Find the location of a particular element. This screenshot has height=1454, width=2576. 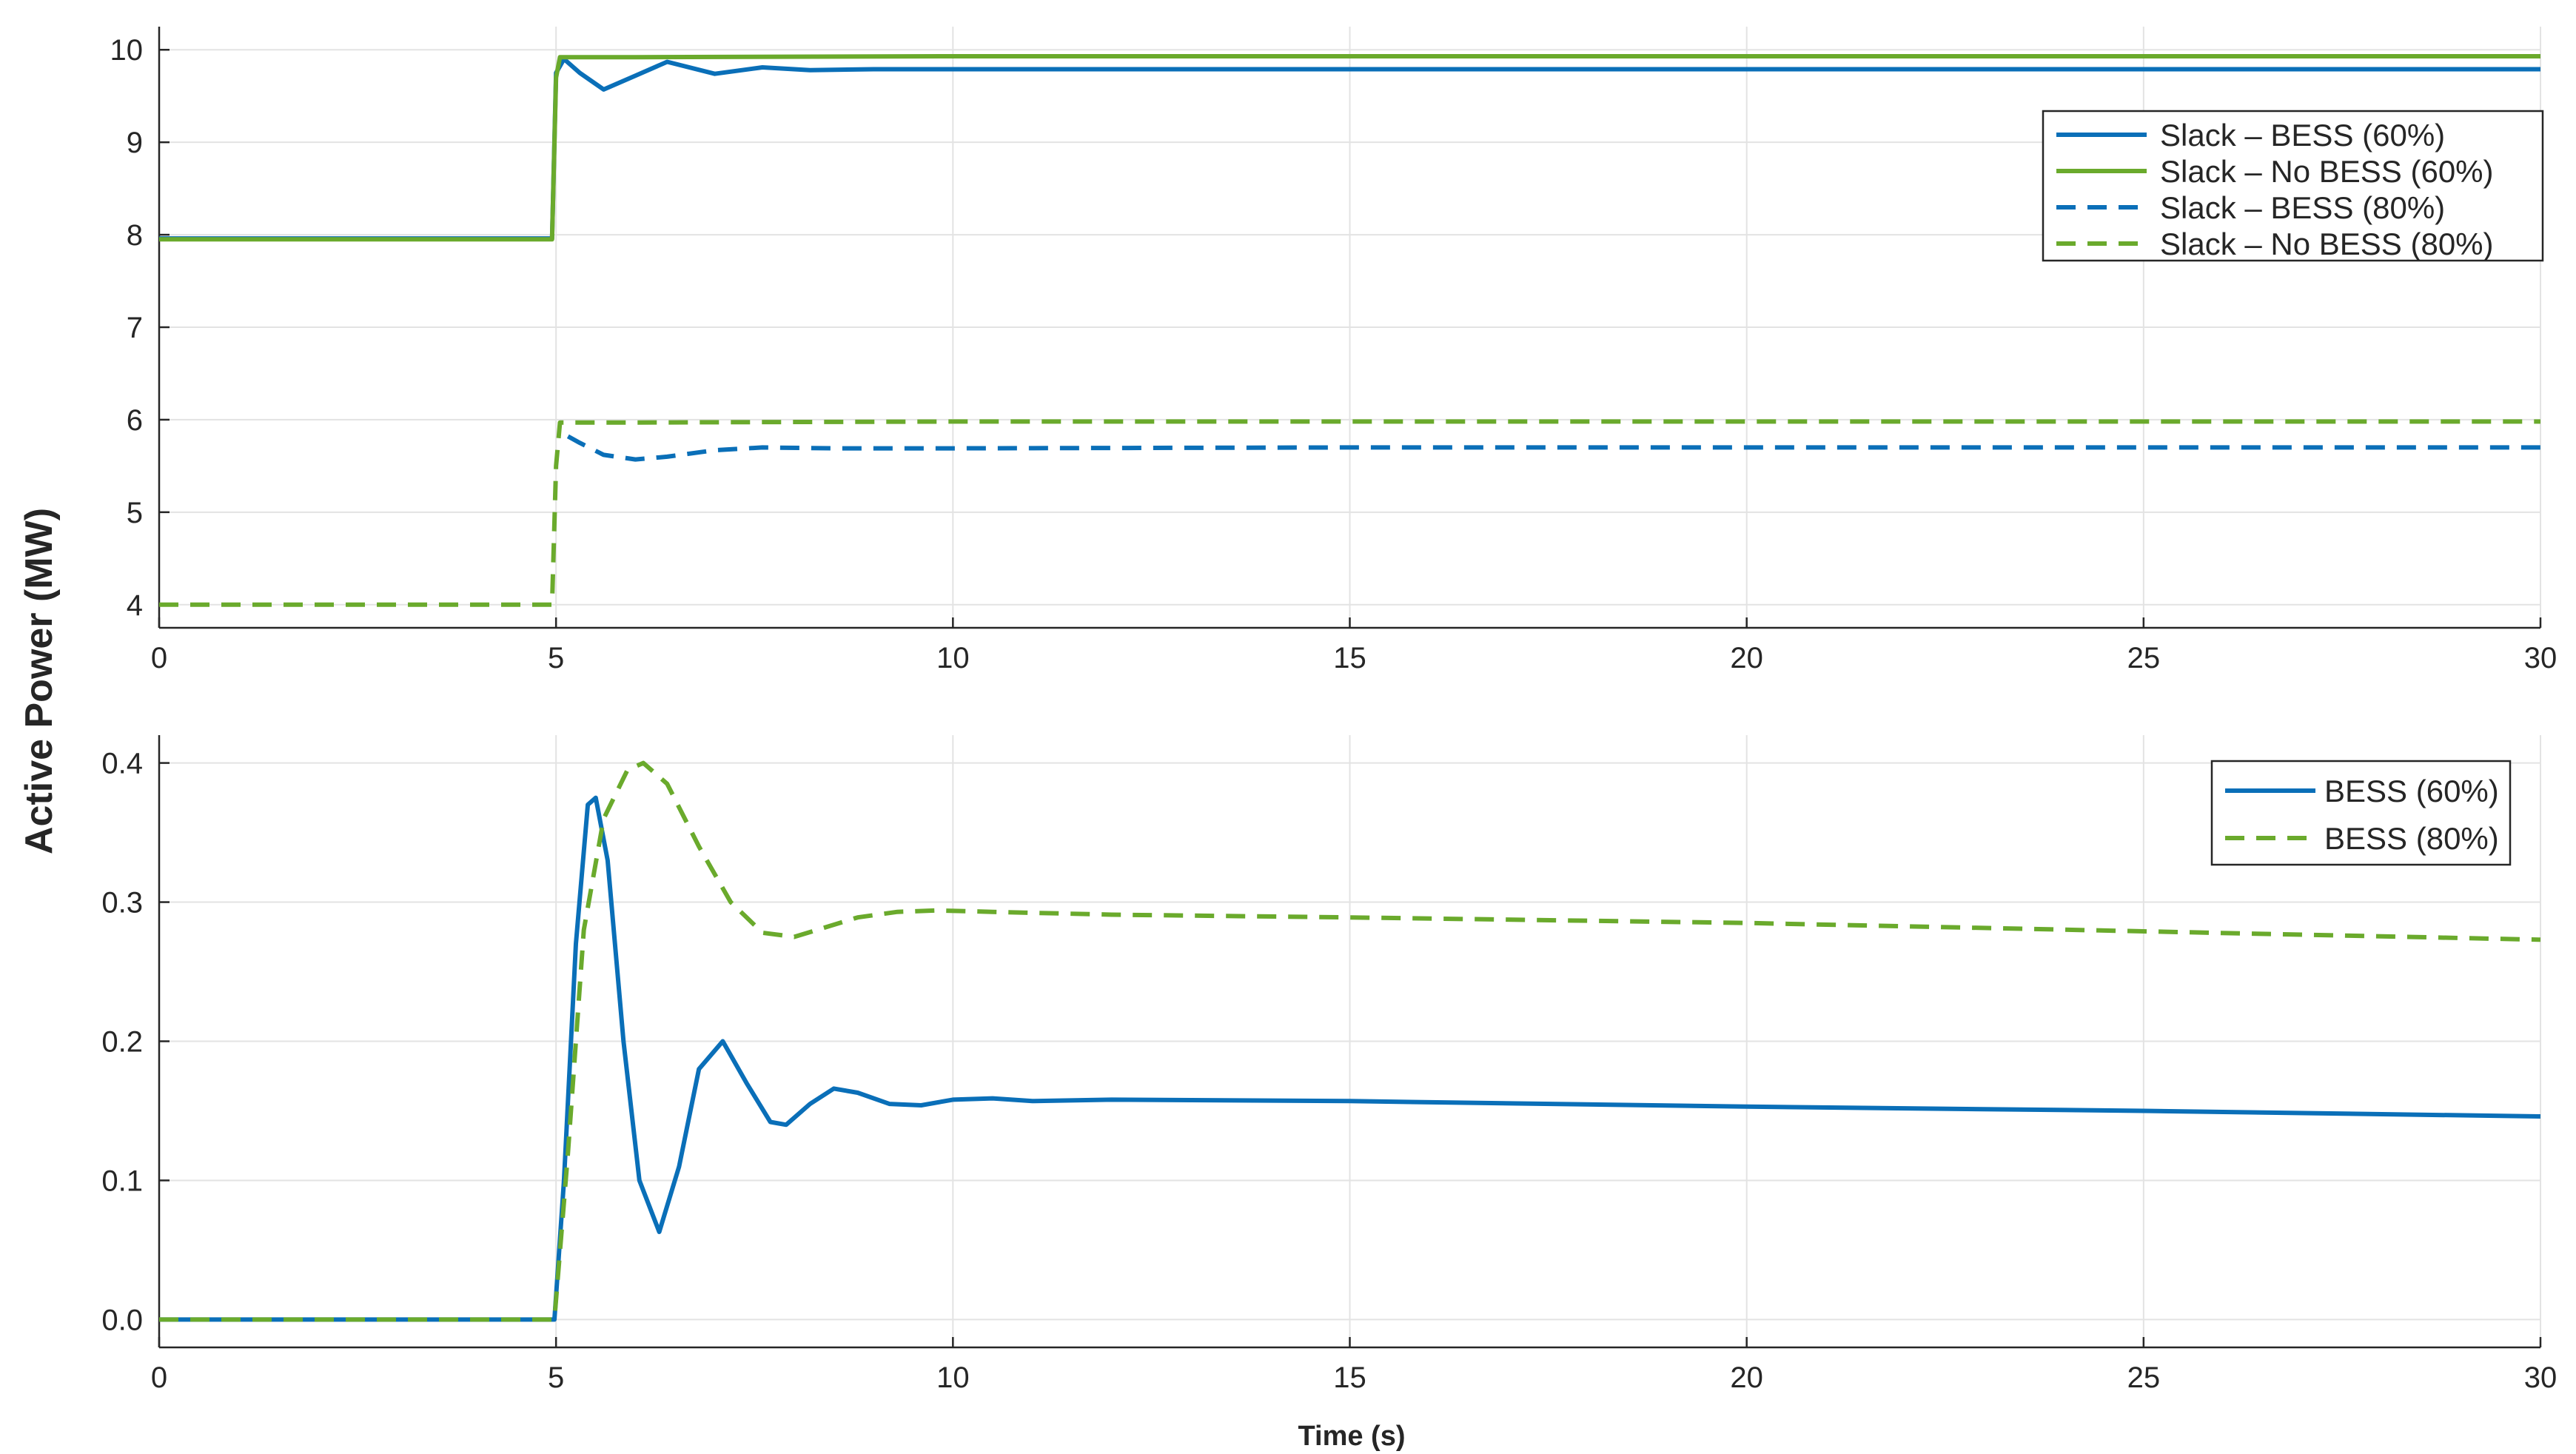

y-tick-label: 5 is located at coordinates (135, 513).